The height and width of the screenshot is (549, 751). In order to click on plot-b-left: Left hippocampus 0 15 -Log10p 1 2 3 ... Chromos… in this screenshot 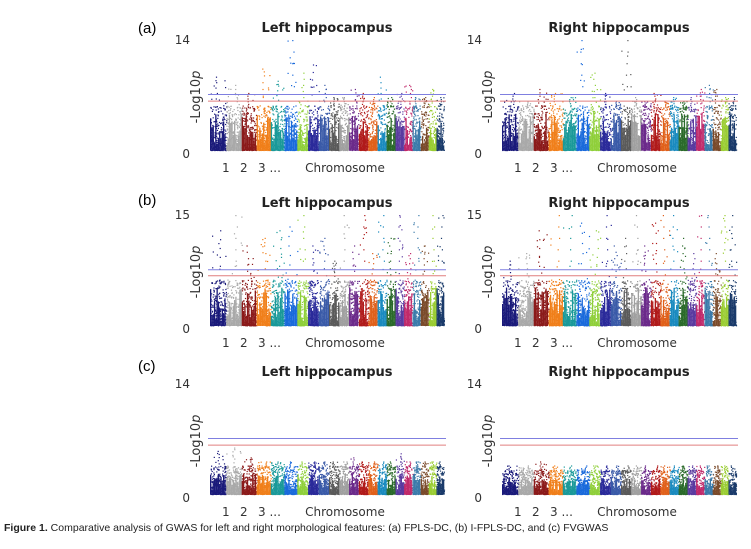, I will do `click(305, 273)`.